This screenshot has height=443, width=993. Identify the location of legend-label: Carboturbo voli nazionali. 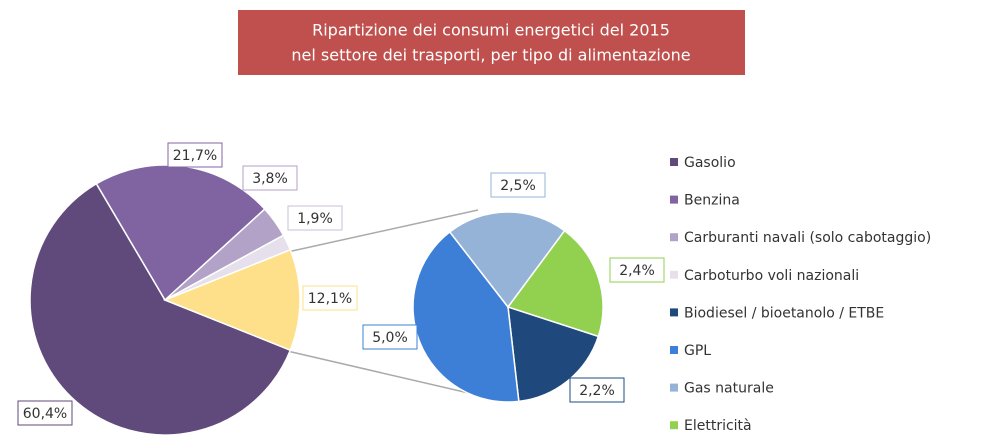
(771, 276).